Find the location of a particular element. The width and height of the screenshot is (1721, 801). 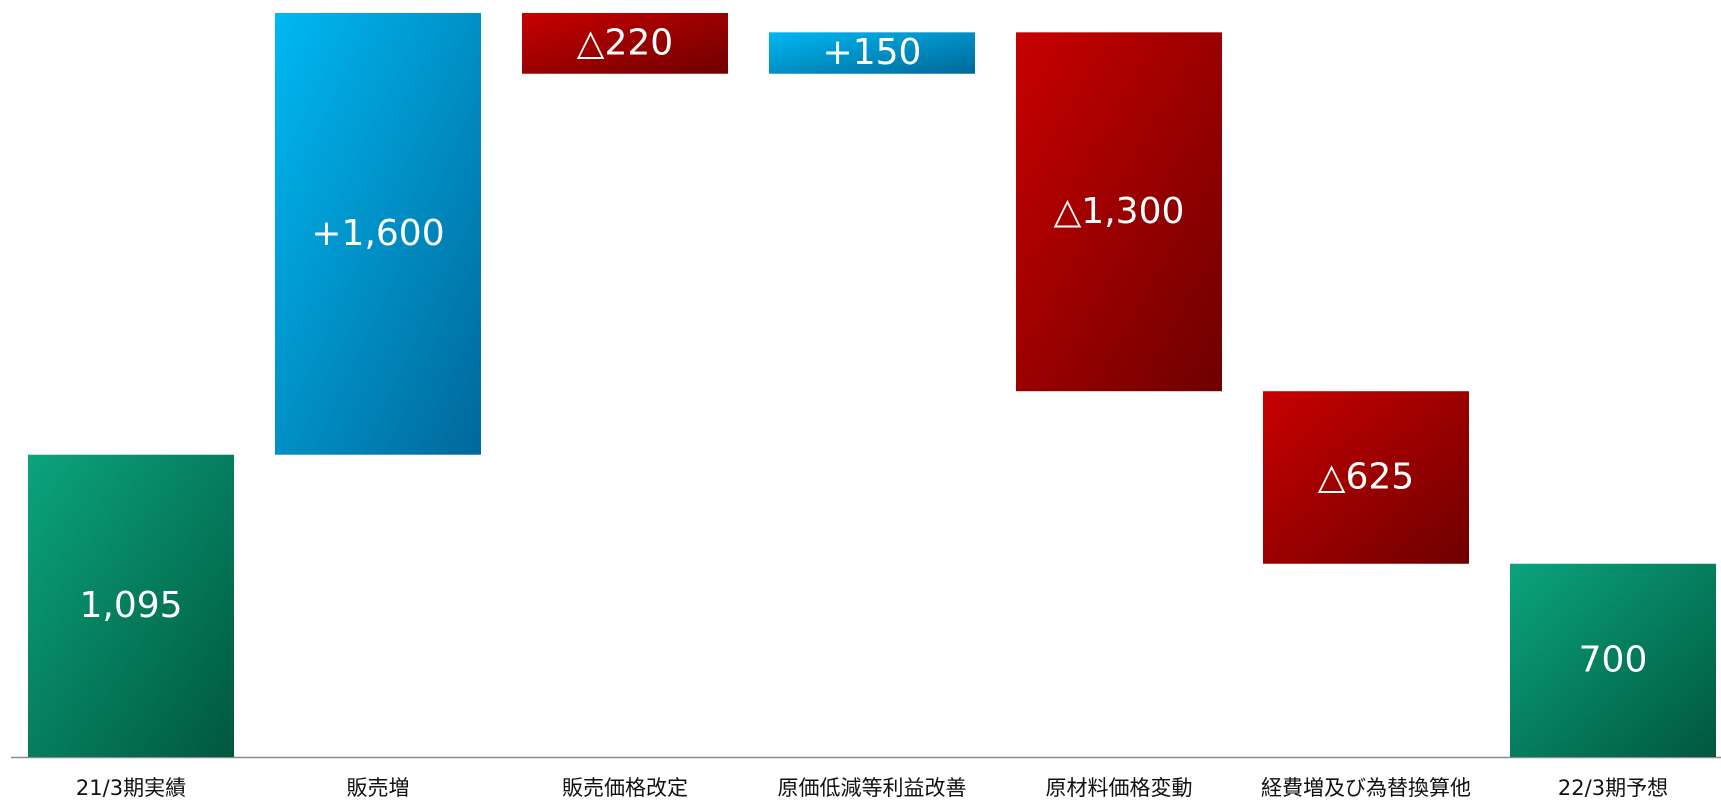

value-label: +1,600 is located at coordinates (377, 233).